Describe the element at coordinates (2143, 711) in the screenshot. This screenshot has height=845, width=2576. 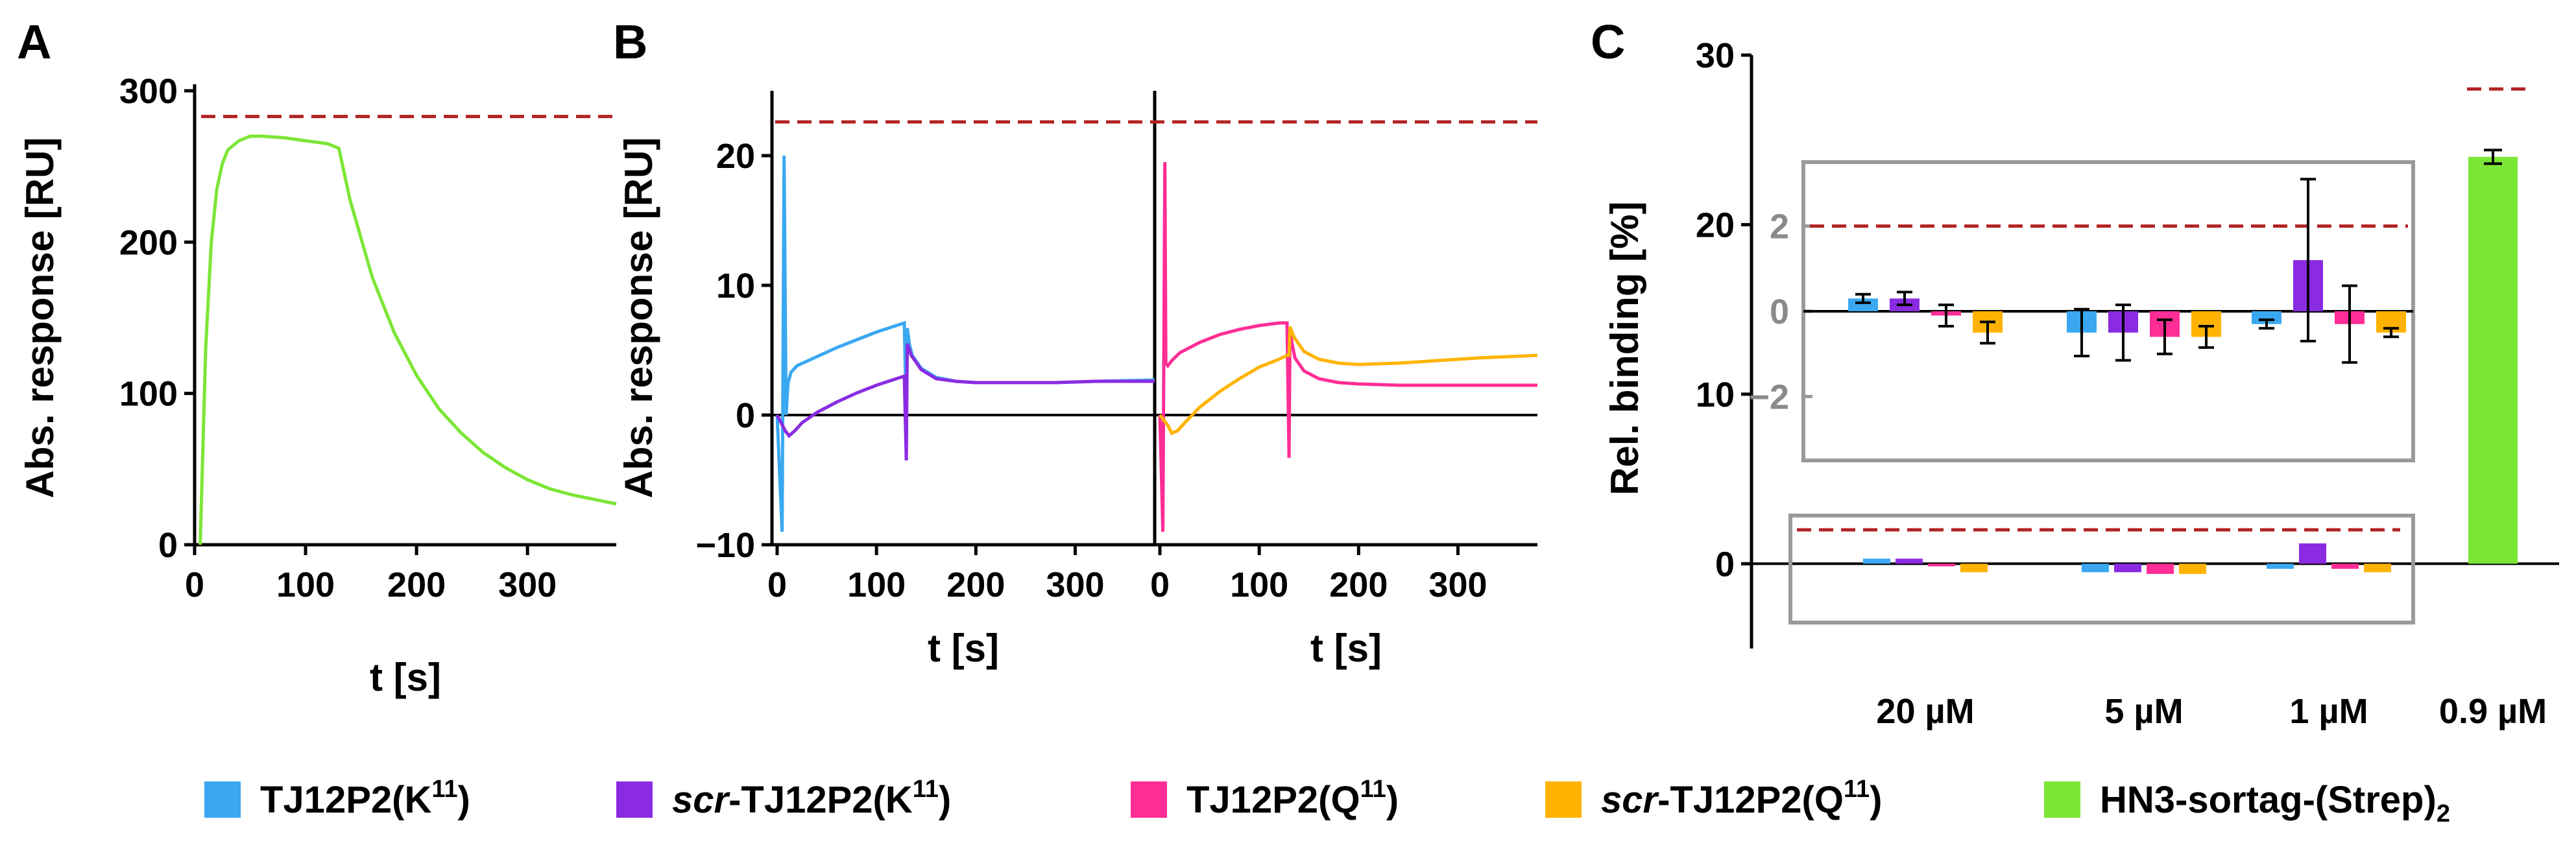
I see `category-label: 5 µM` at that location.